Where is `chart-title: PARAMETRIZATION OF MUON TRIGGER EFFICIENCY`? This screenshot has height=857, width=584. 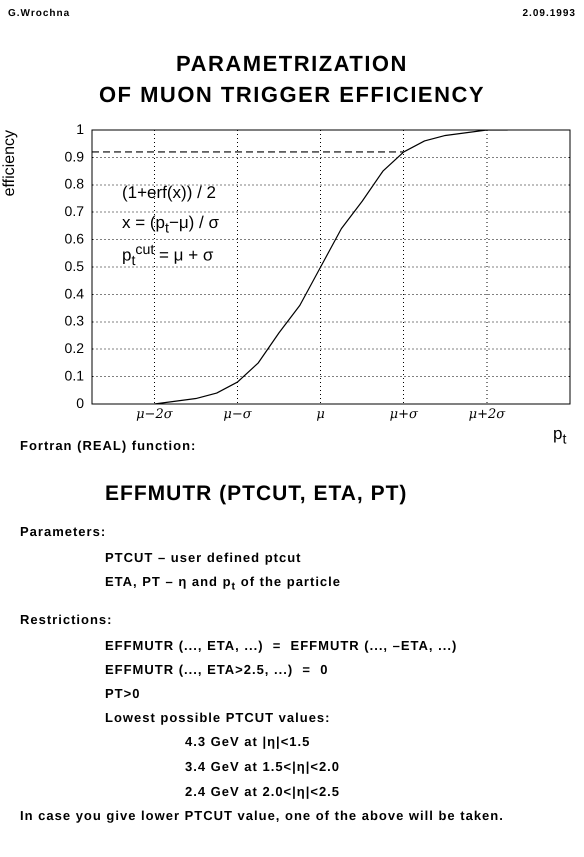 chart-title: PARAMETRIZATION OF MUON TRIGGER EFFICIENCY is located at coordinates (292, 79).